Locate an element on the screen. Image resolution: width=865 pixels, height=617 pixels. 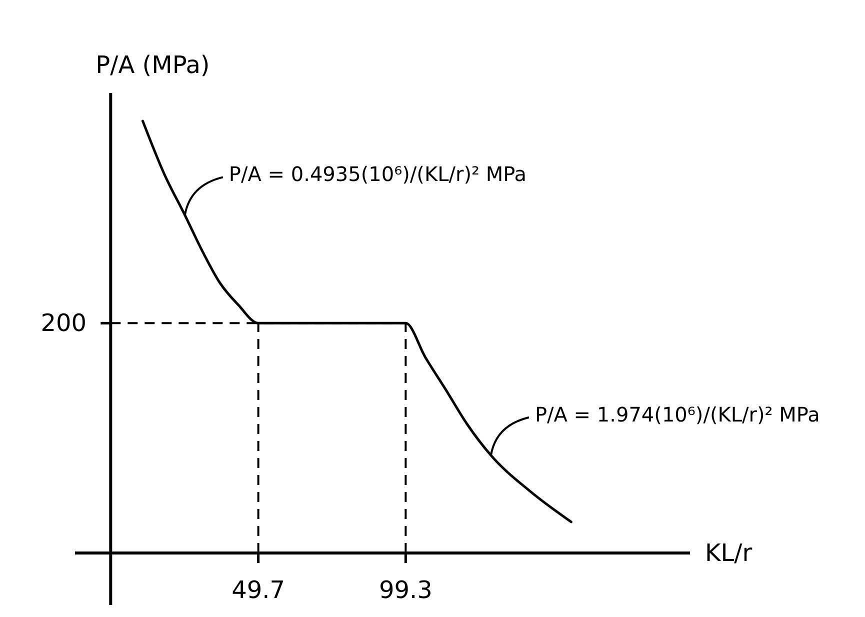
annotation: 200 is located at coordinates (63, 323).